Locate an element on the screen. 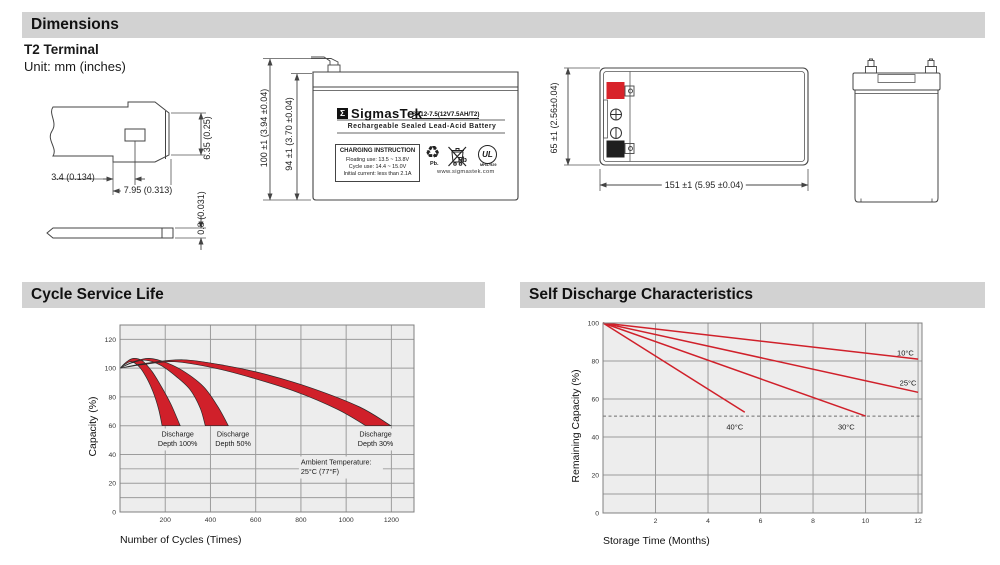 The height and width of the screenshot is (565, 1000). svg-text: 600 is located at coordinates (256, 520).